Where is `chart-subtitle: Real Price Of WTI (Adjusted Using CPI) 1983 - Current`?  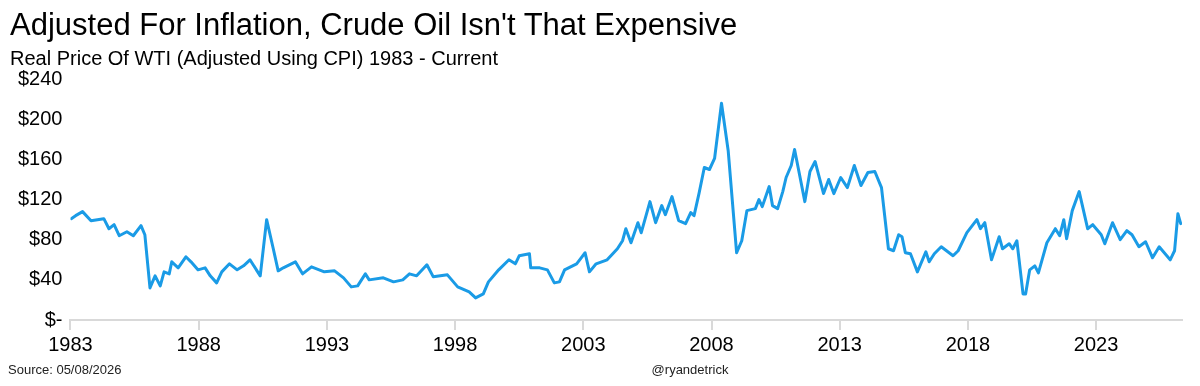 chart-subtitle: Real Price Of WTI (Adjusted Using CPI) 1983 - Current is located at coordinates (254, 57).